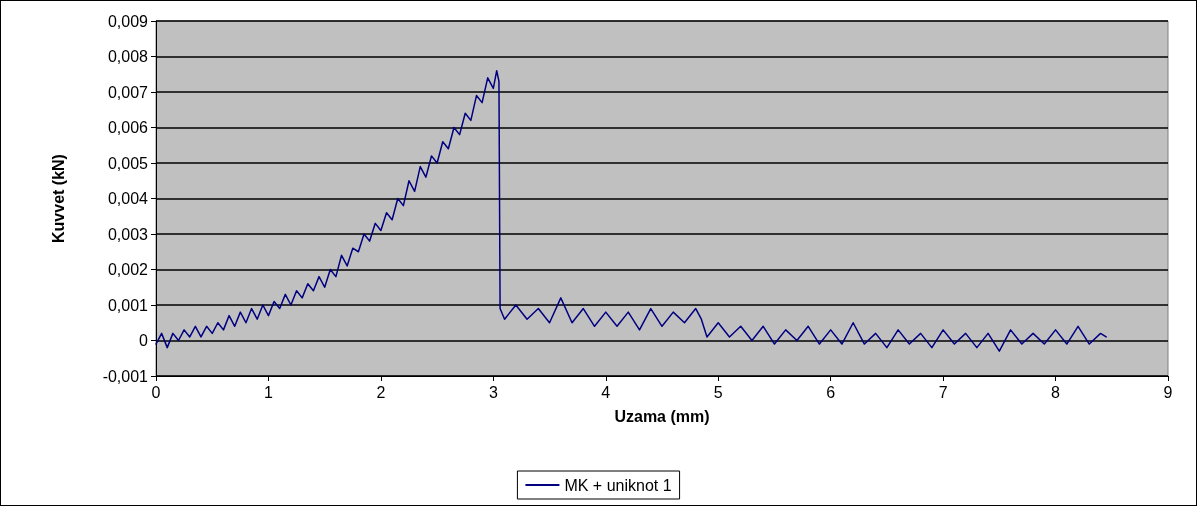 This screenshot has height=506, width=1197. Describe the element at coordinates (156, 392) in the screenshot. I see `x-tick-label: 0` at that location.